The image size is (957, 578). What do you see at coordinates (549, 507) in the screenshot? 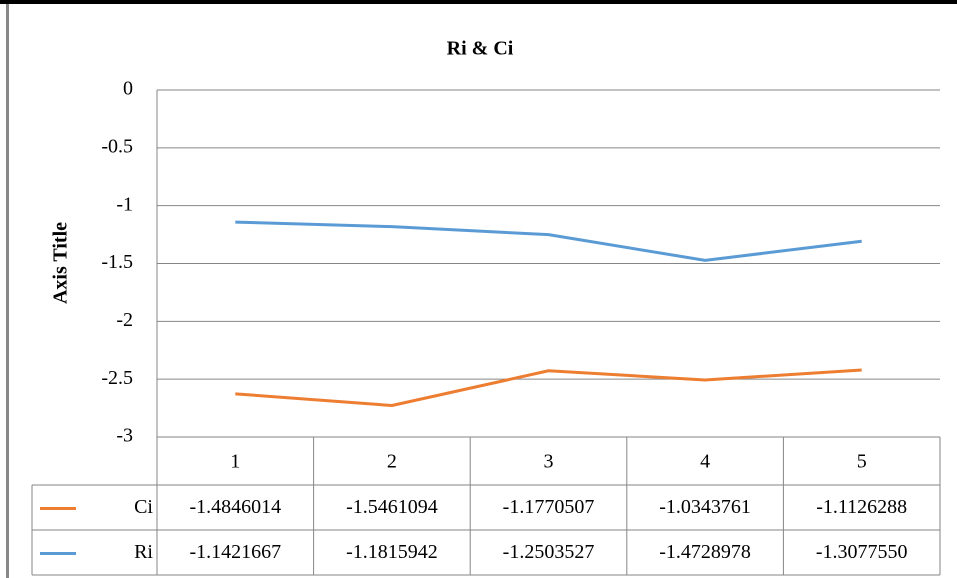
I see `table-value: -1.1770507` at bounding box center [549, 507].